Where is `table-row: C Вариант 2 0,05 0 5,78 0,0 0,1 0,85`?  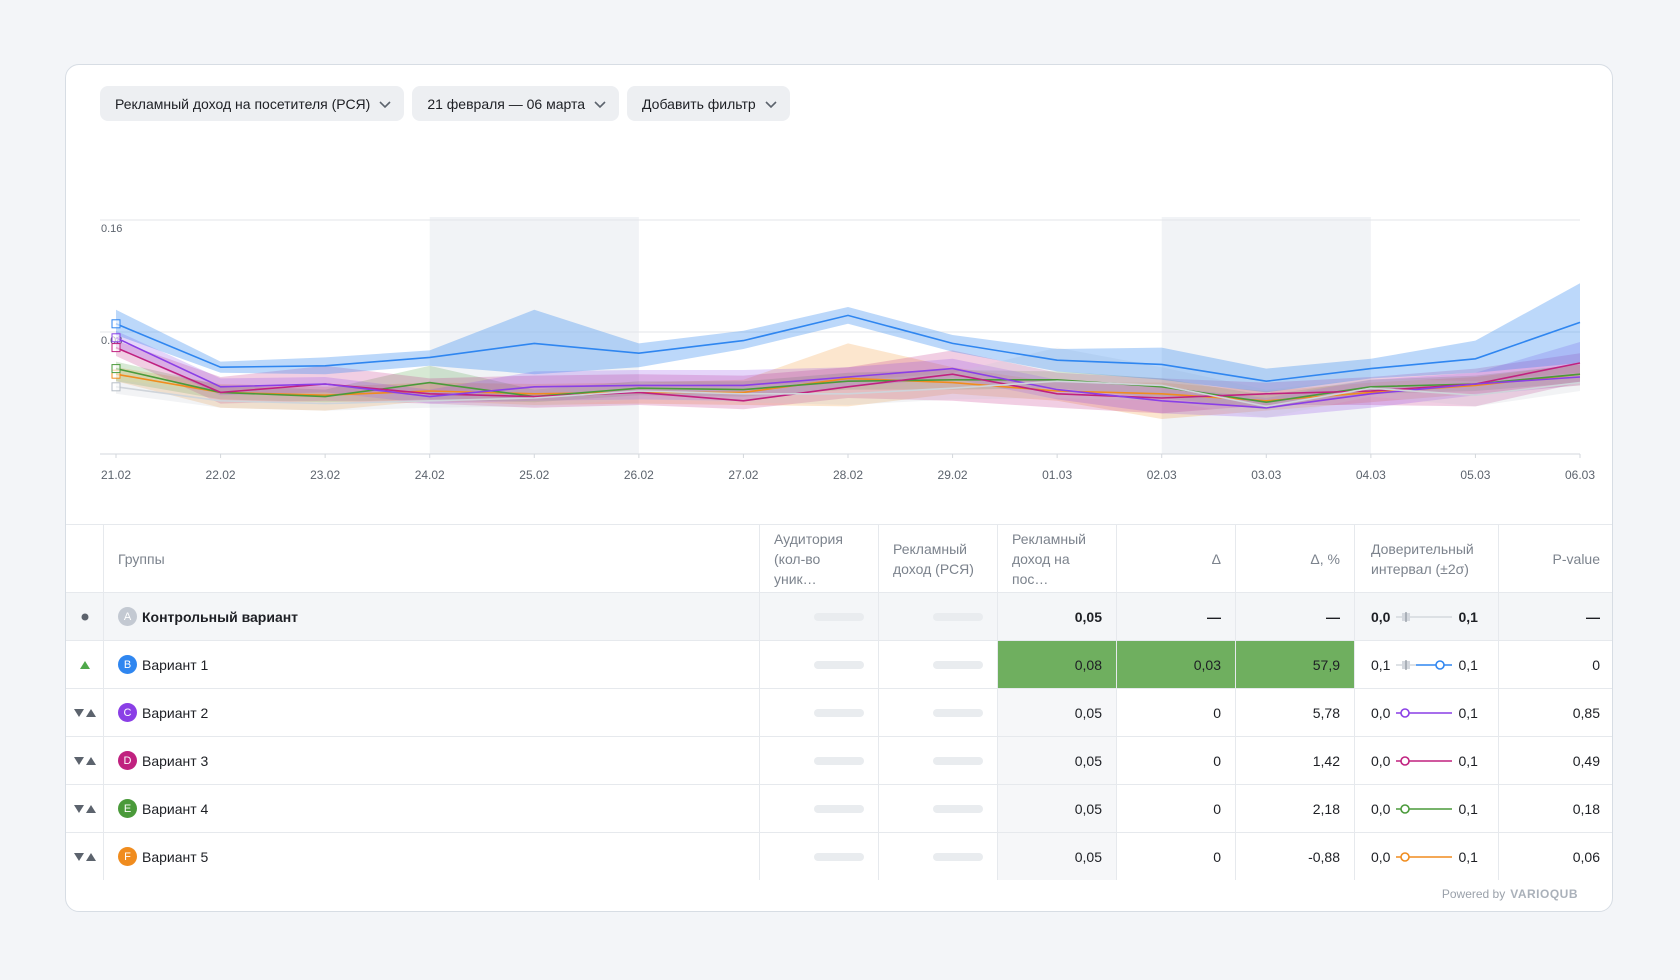
table-row: C Вариант 2 0,05 0 5,78 0,0 0,1 0,85 is located at coordinates (839, 712).